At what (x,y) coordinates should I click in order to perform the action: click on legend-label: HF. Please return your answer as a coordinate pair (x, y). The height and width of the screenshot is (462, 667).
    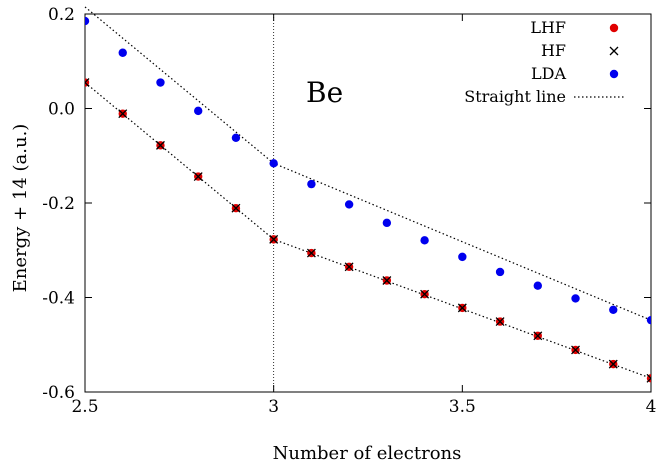
    Looking at the image, I should click on (553, 50).